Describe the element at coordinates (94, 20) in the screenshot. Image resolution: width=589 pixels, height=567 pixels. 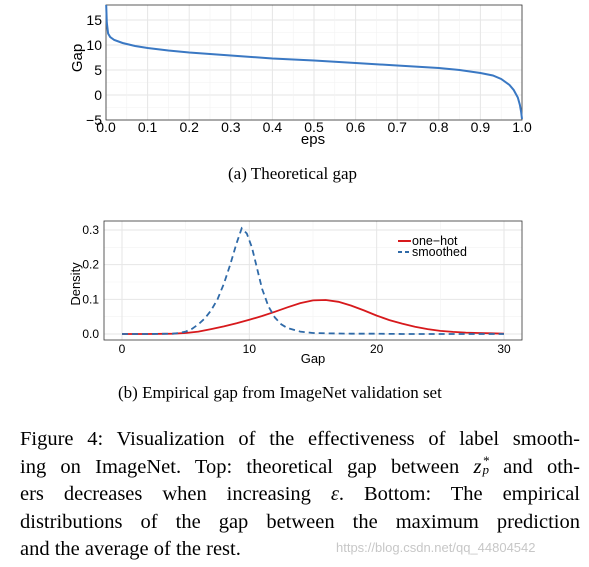
I see `top-y-tick-label: 15` at that location.